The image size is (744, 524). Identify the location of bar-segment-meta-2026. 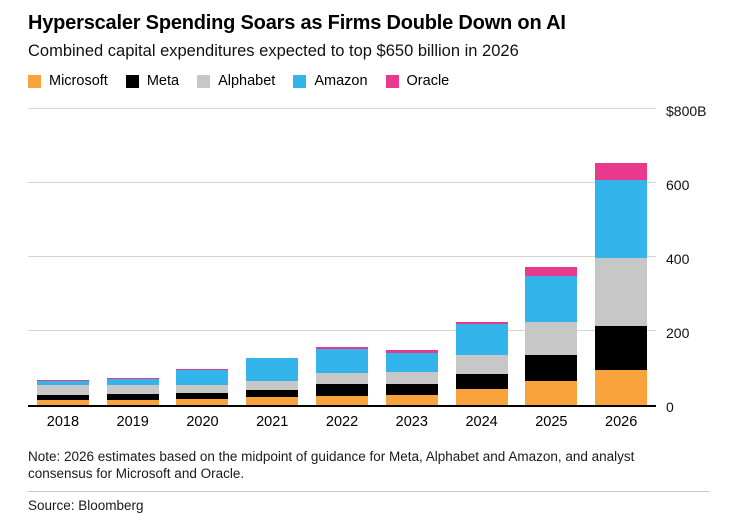
(621, 348).